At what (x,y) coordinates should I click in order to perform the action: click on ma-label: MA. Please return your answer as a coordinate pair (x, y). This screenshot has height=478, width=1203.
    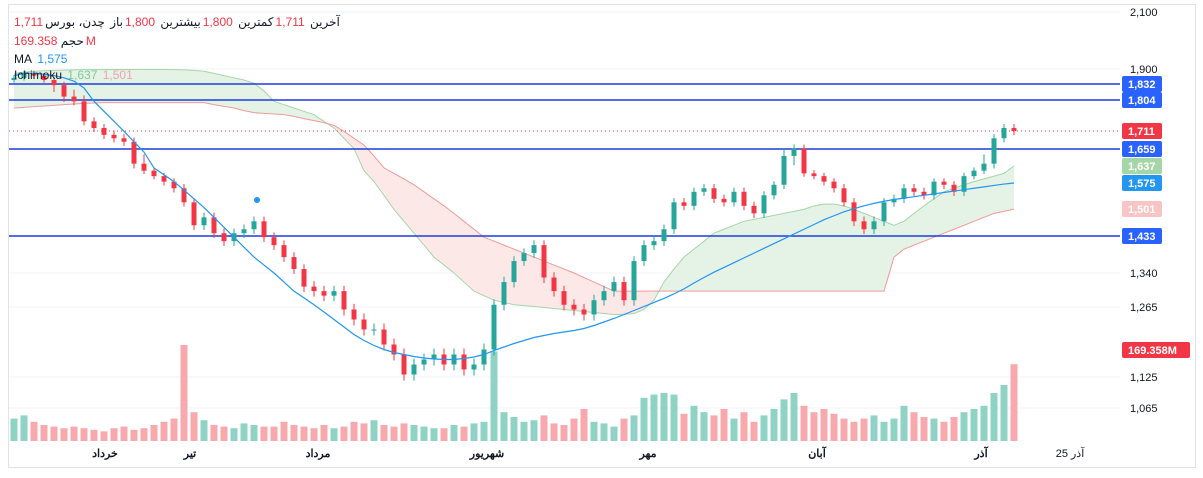
    Looking at the image, I should click on (23, 59).